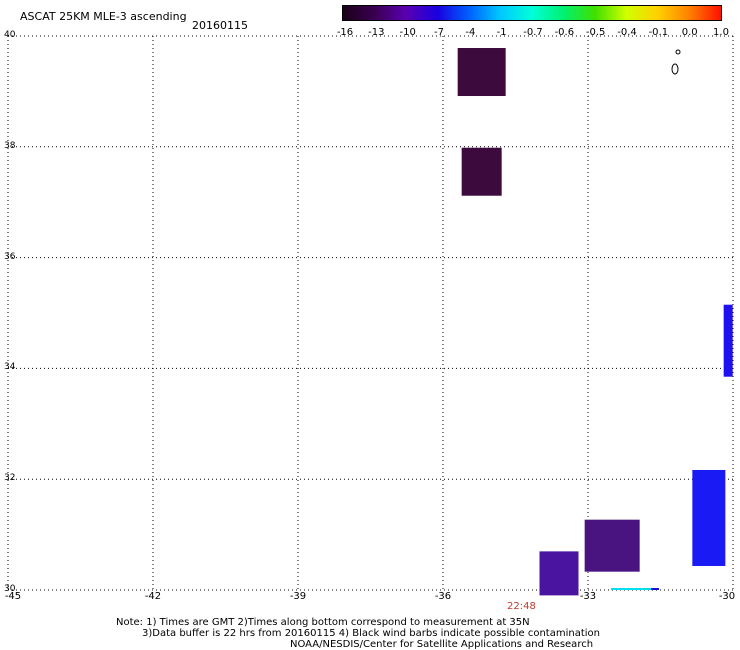  What do you see at coordinates (675, 69) in the screenshot?
I see `barb-circle-bottom` at bounding box center [675, 69].